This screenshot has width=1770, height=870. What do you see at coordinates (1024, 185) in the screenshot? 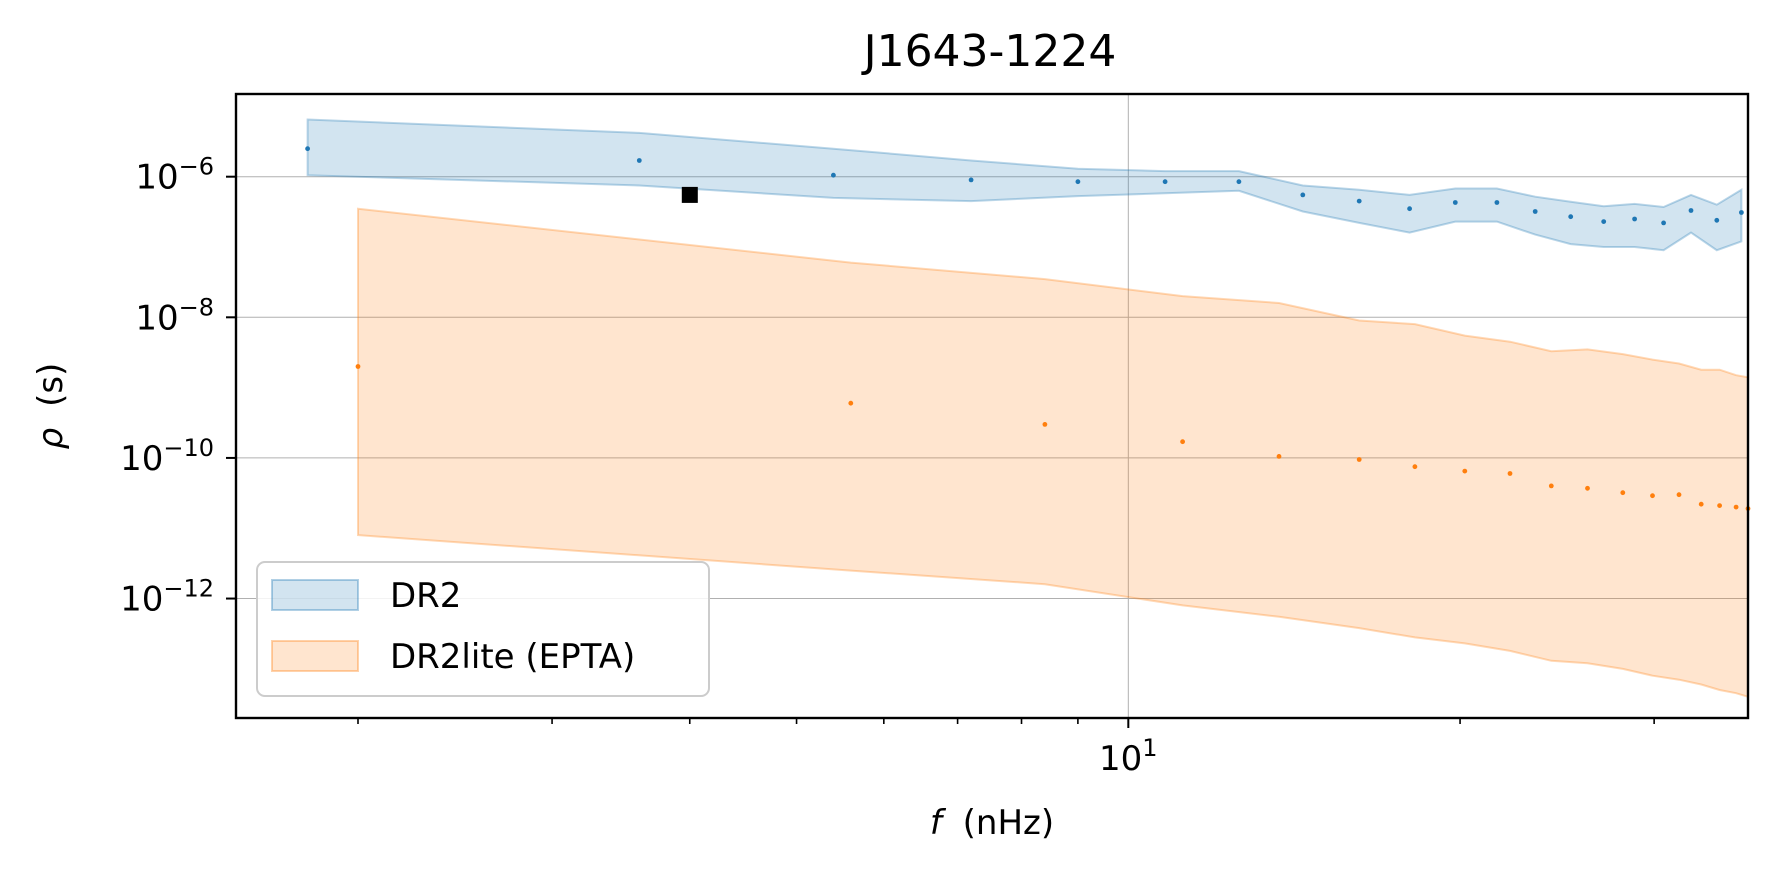
I see `confidence-band-dr2` at bounding box center [1024, 185].